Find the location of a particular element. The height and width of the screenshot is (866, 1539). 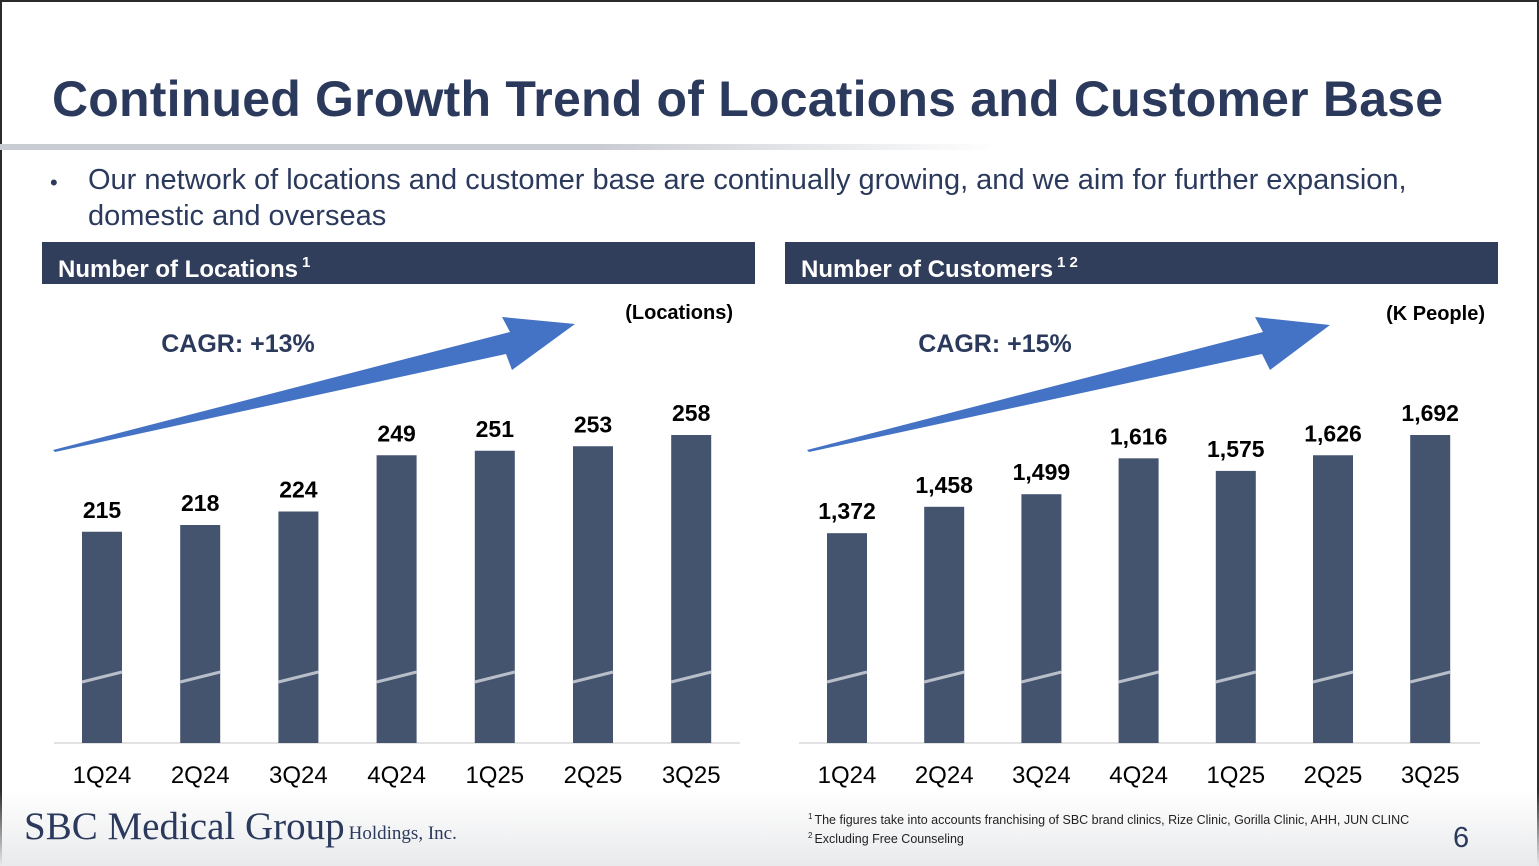

data-label: 1,499 is located at coordinates (1042, 472).